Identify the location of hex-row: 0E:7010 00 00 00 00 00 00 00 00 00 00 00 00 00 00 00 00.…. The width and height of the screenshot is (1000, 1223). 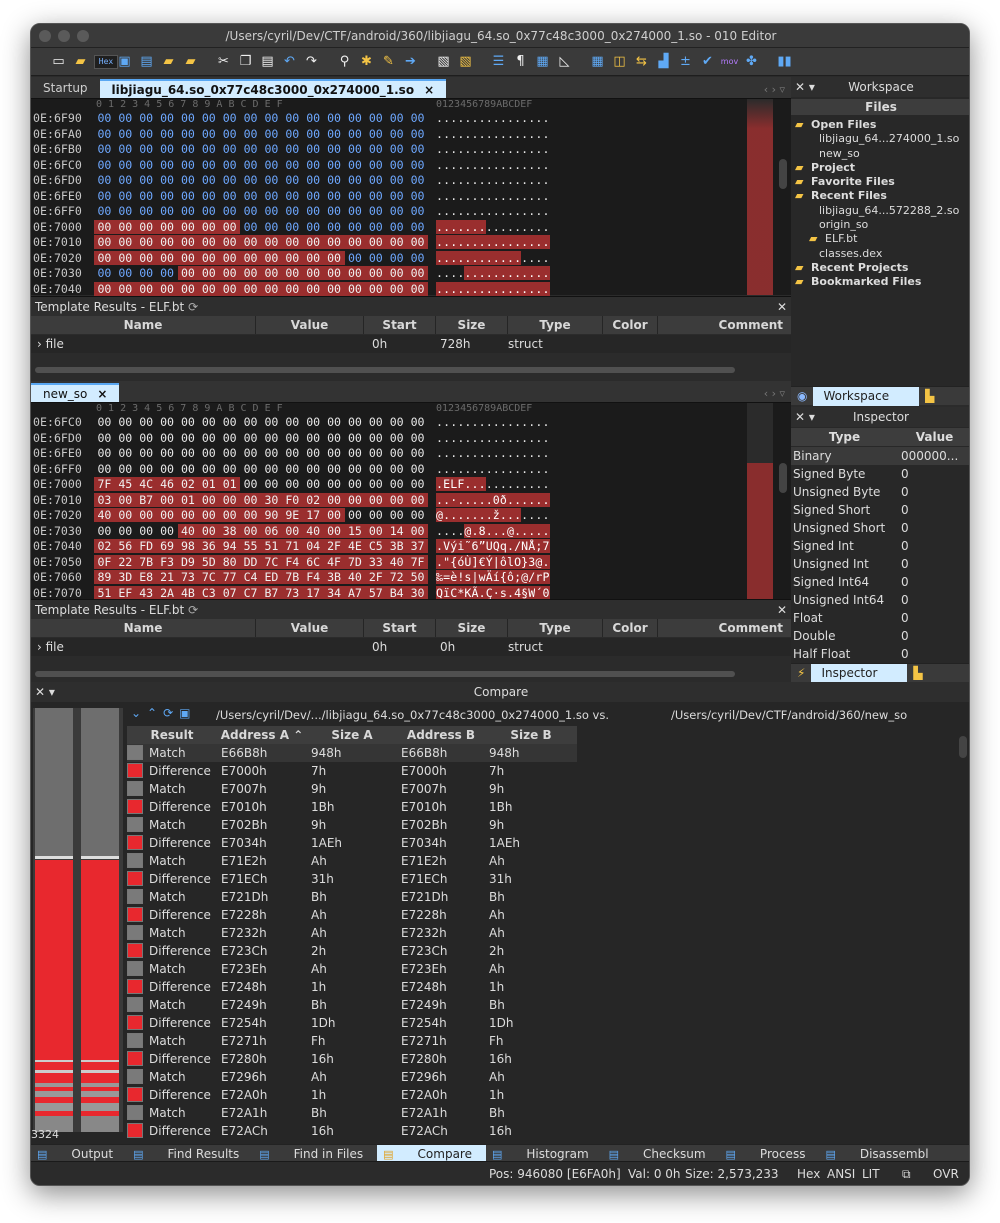
(391, 243).